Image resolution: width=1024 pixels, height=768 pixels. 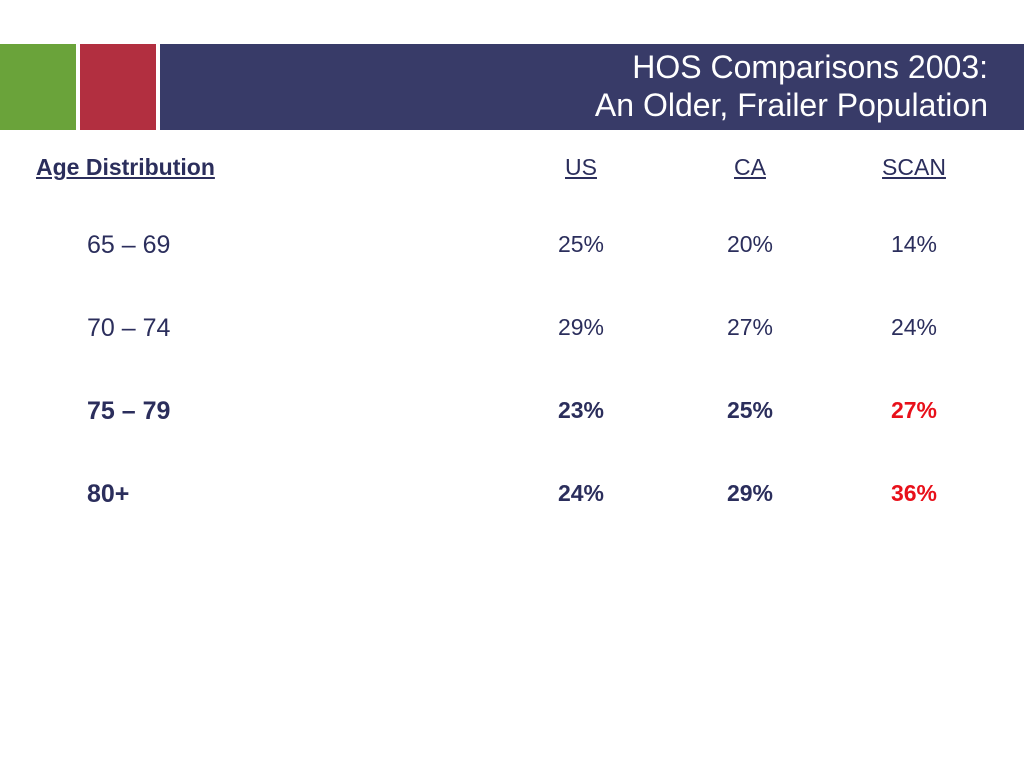 What do you see at coordinates (581, 410) in the screenshot?
I see `cell-75-79-us: 23%` at bounding box center [581, 410].